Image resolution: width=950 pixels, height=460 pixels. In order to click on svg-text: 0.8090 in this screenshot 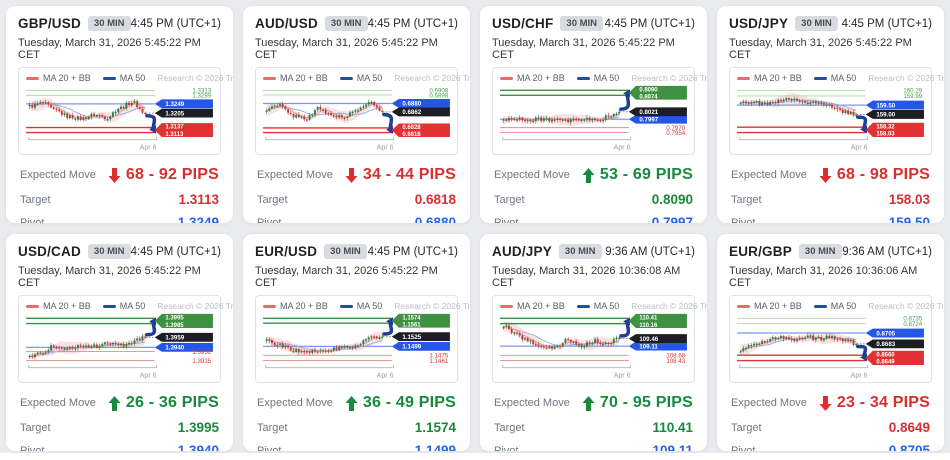, I will do `click(648, 91)`.